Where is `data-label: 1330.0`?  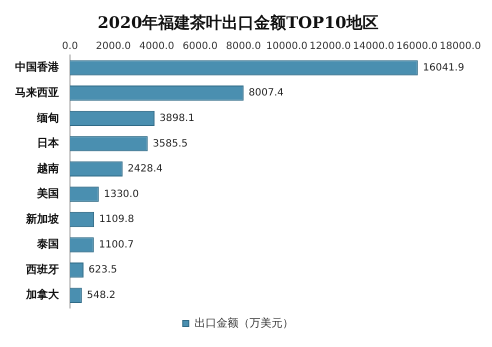 data-label: 1330.0 is located at coordinates (121, 194).